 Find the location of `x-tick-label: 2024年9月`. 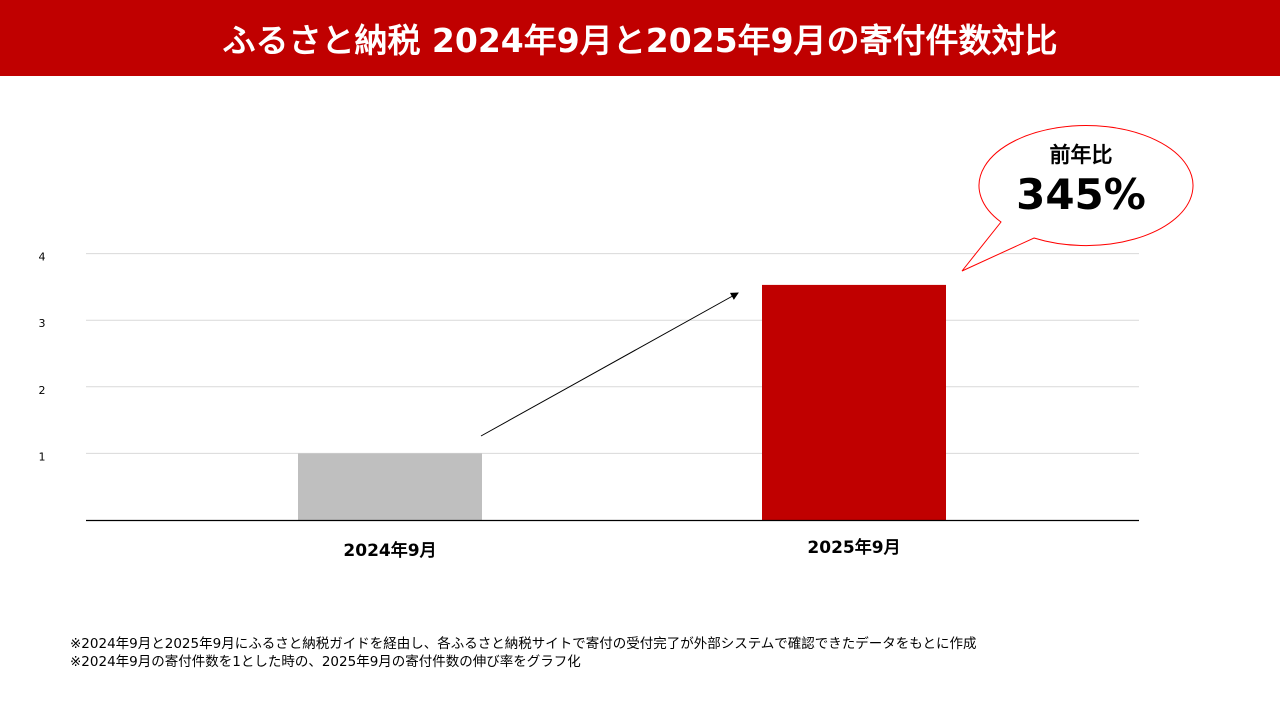

x-tick-label: 2024年9月 is located at coordinates (389, 550).